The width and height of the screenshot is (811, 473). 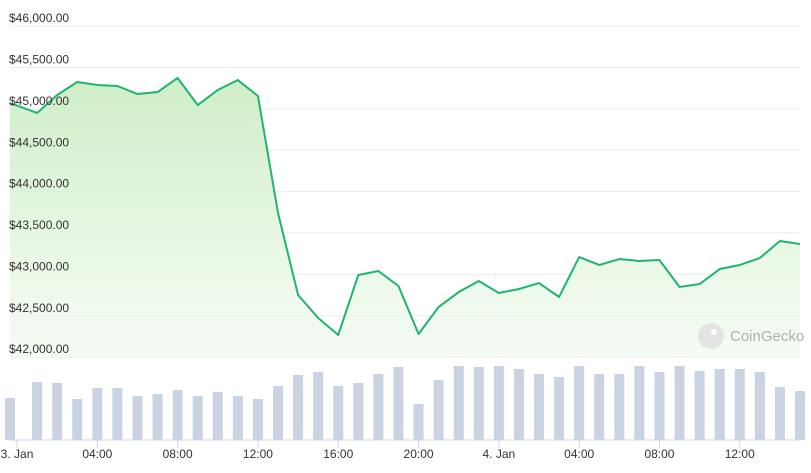 What do you see at coordinates (711, 336) in the screenshot?
I see `watermark-logo` at bounding box center [711, 336].